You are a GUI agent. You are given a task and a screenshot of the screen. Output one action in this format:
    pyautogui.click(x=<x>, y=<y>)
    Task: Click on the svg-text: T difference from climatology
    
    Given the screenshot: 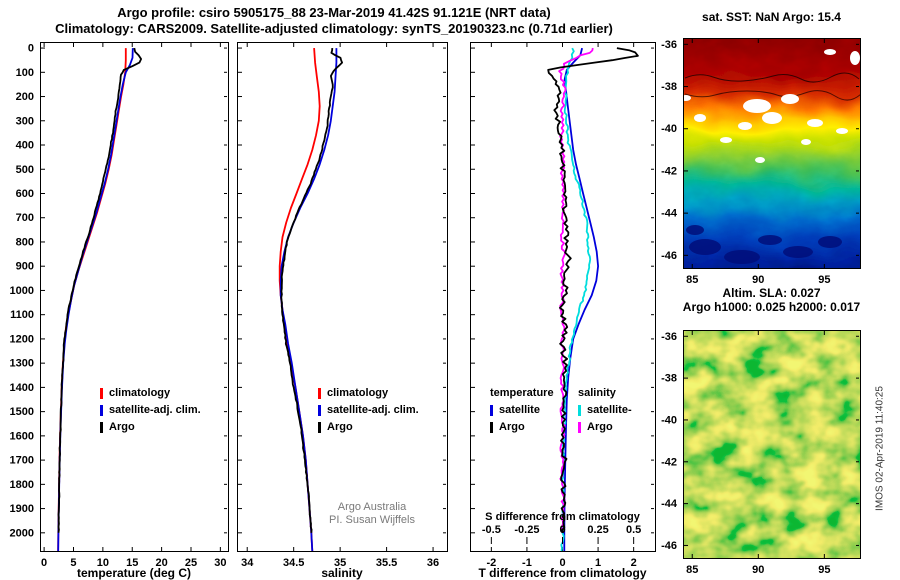 What is the action you would take?
    pyautogui.click(x=562, y=573)
    